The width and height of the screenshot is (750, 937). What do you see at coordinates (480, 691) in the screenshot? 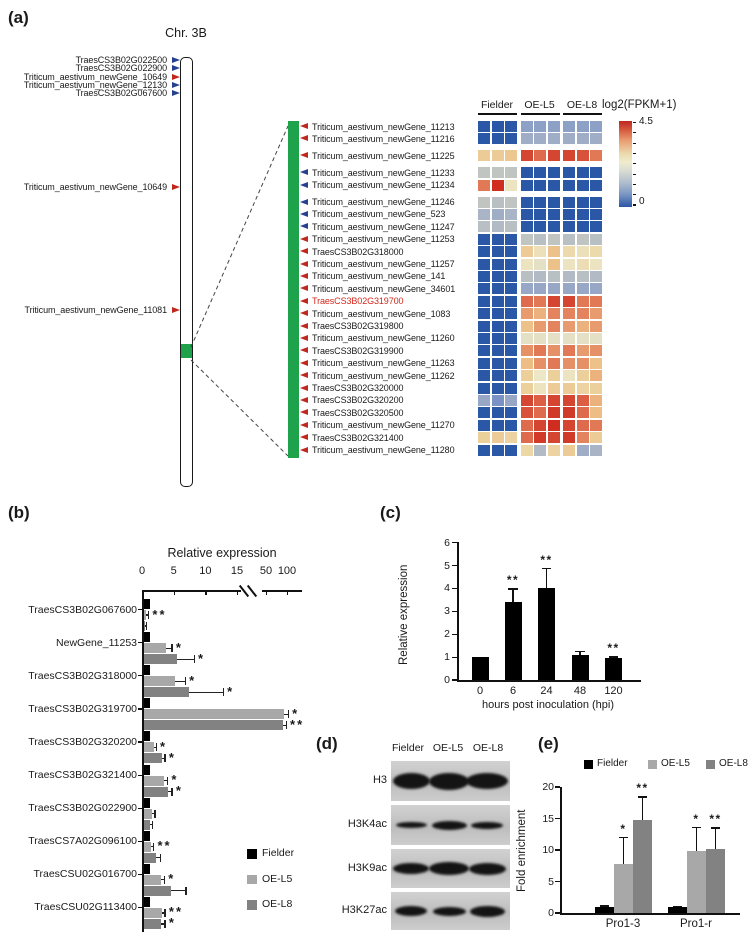
I see `panel-c-xtick-label: 0` at bounding box center [480, 691].